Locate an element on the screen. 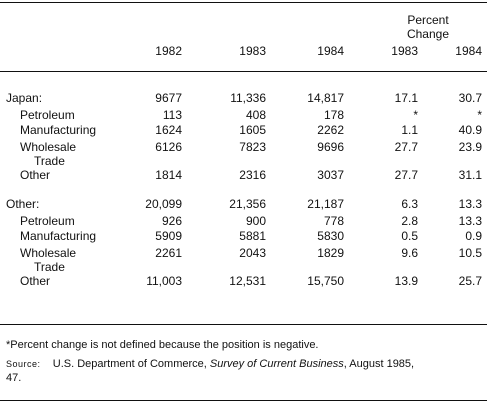 The height and width of the screenshot is (409, 487). cell-1984: 3037 is located at coordinates (330, 175).